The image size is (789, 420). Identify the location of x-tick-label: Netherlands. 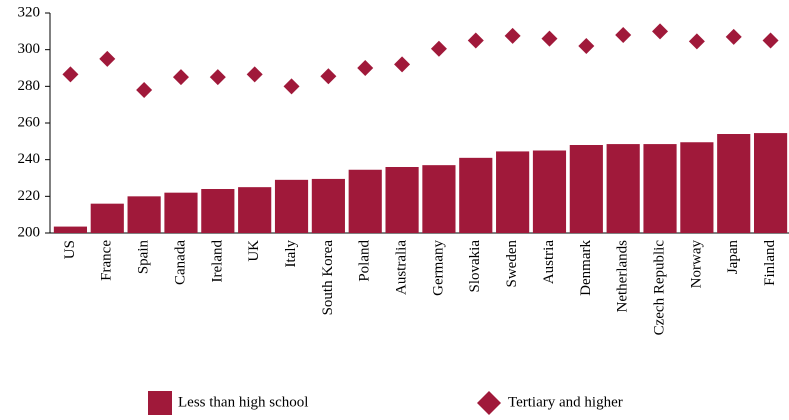
(623, 276).